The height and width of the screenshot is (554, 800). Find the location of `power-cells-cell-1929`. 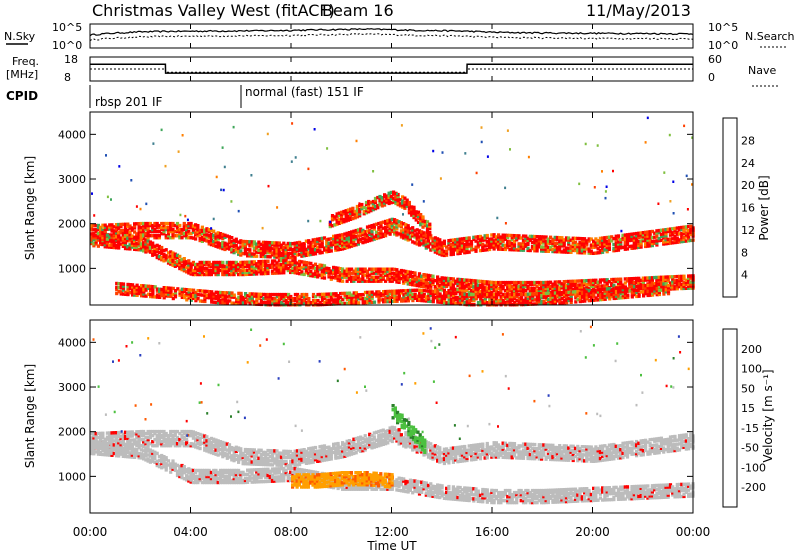

power-cells-cell-1929 is located at coordinates (254, 242).